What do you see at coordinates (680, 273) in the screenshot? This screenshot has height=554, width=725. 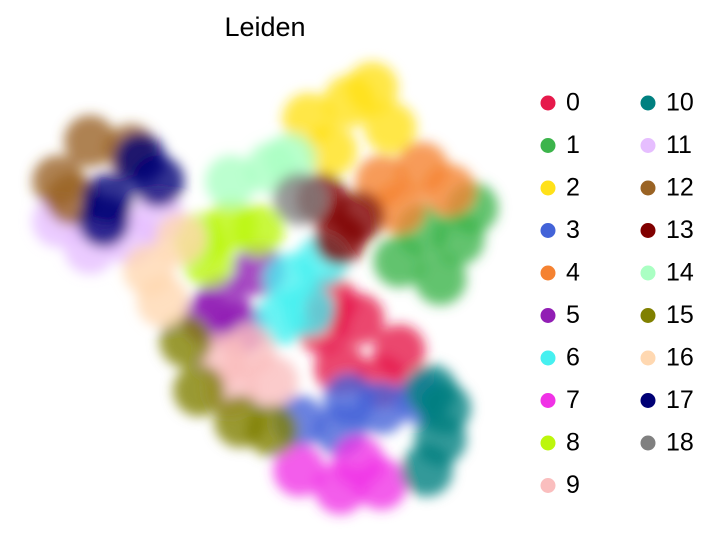 I see `legend-label: 14` at bounding box center [680, 273].